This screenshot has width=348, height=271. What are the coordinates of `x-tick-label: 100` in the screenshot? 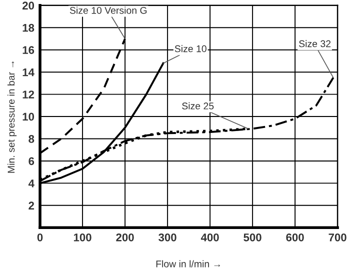 It's located at (83, 237).